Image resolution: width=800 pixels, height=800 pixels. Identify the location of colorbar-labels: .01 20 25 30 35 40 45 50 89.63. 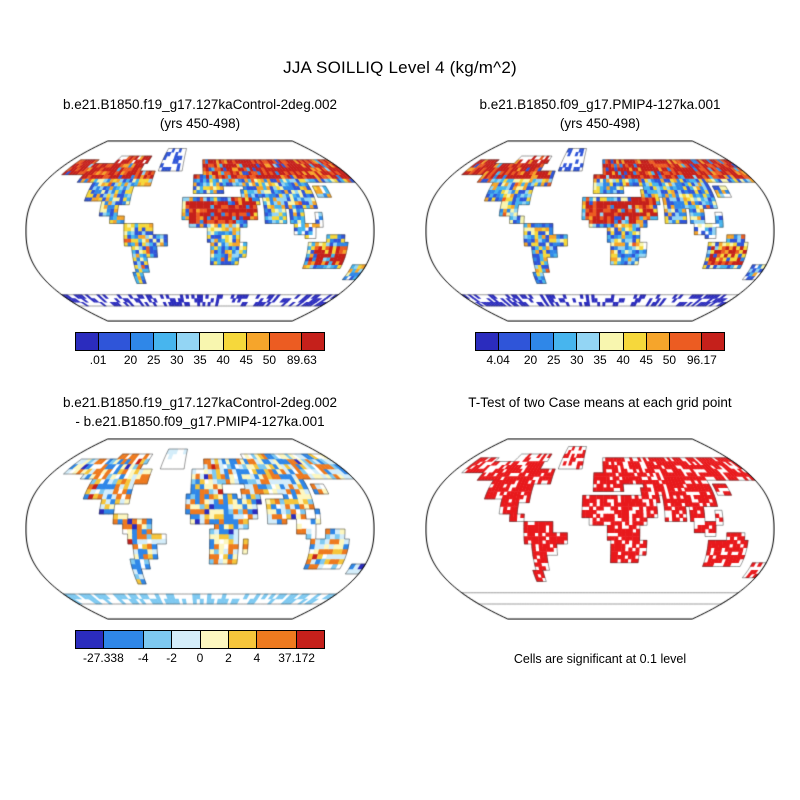
(200, 360).